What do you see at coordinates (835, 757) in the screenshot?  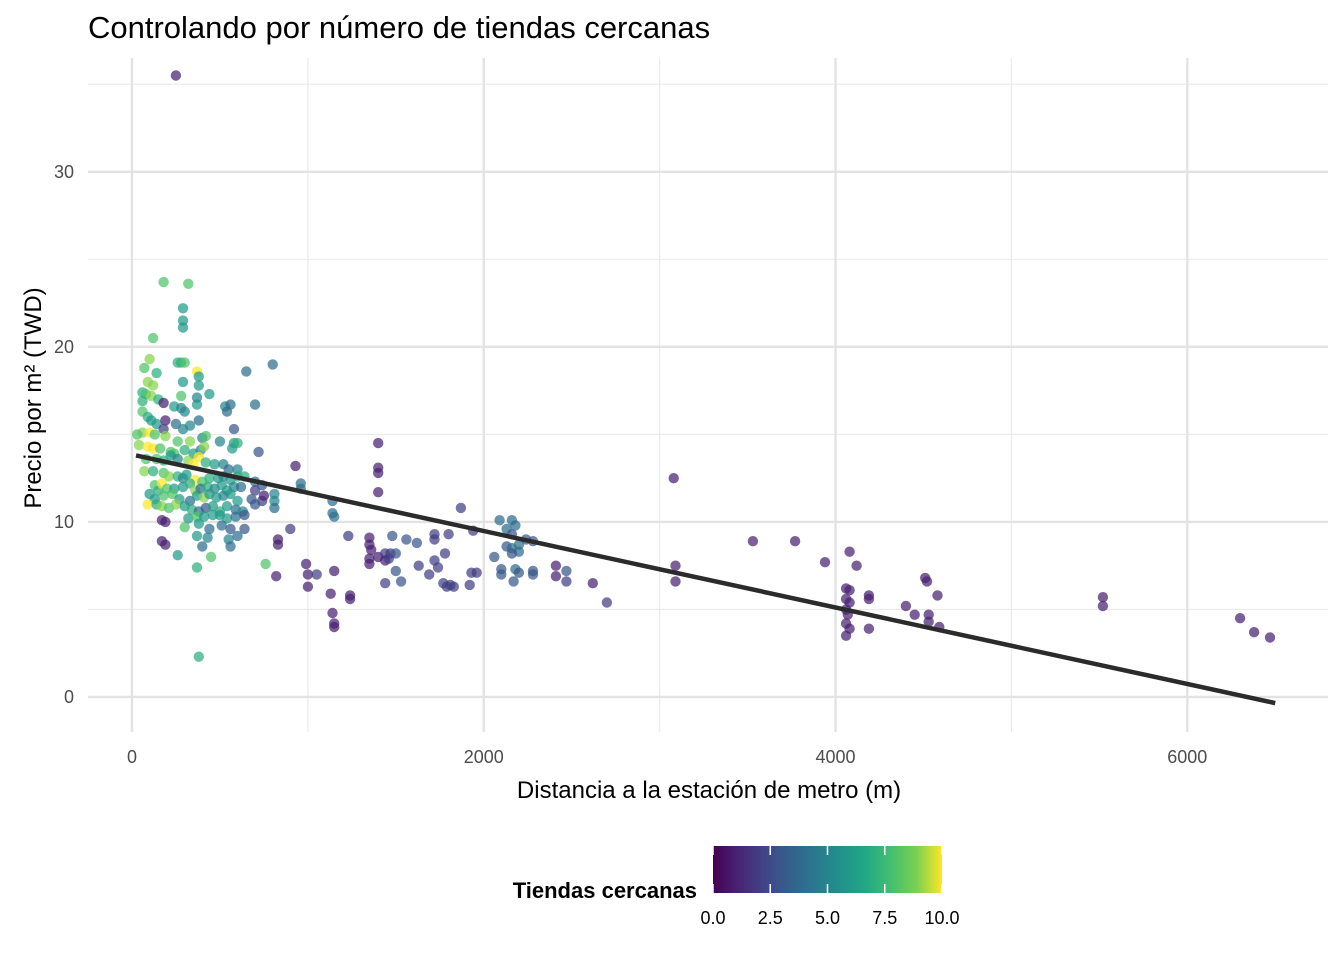 I see `x-tick-label: 4000` at bounding box center [835, 757].